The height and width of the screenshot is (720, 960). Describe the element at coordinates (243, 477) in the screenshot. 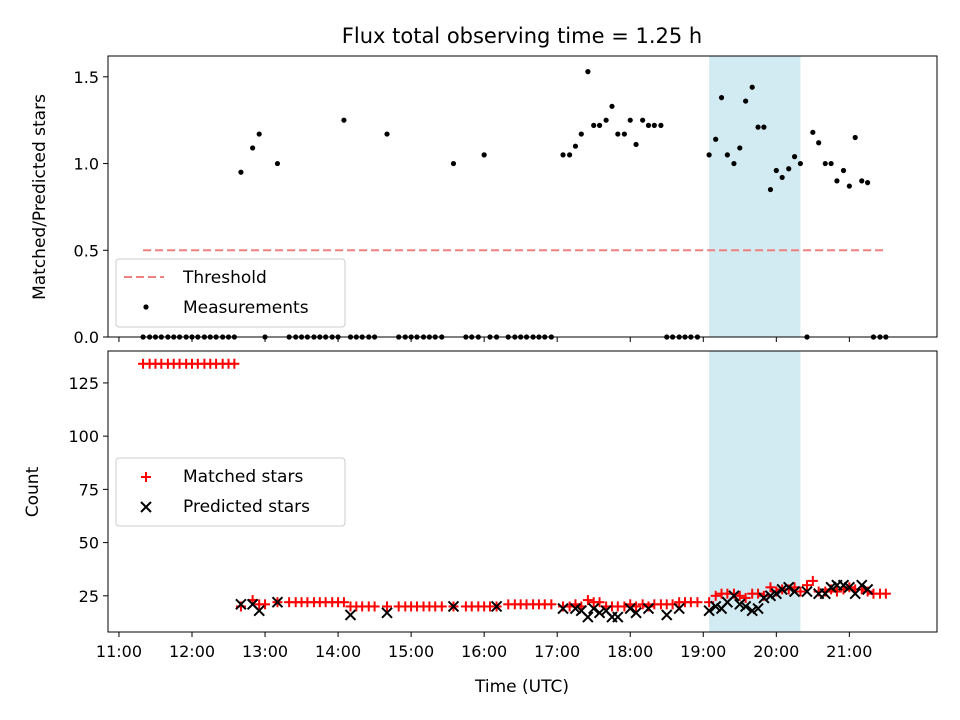

I see `legend-matched-label: Matched stars` at that location.